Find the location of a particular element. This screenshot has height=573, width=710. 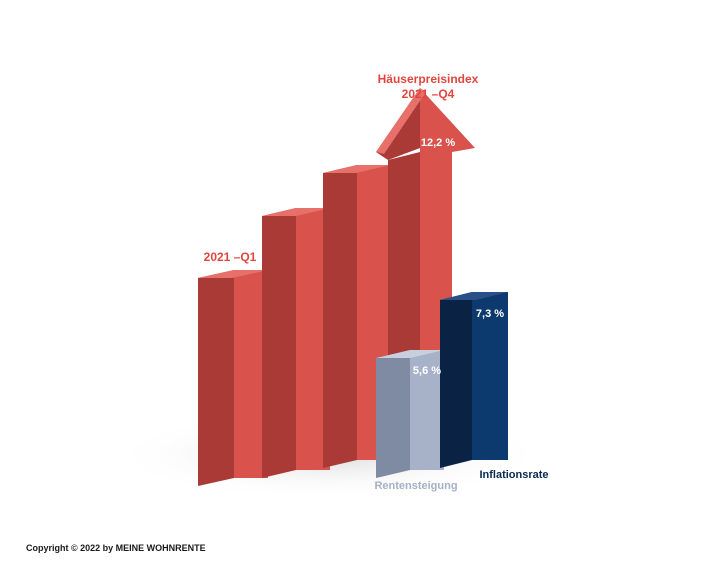

data-label-pension: 5,6 % is located at coordinates (427, 371).